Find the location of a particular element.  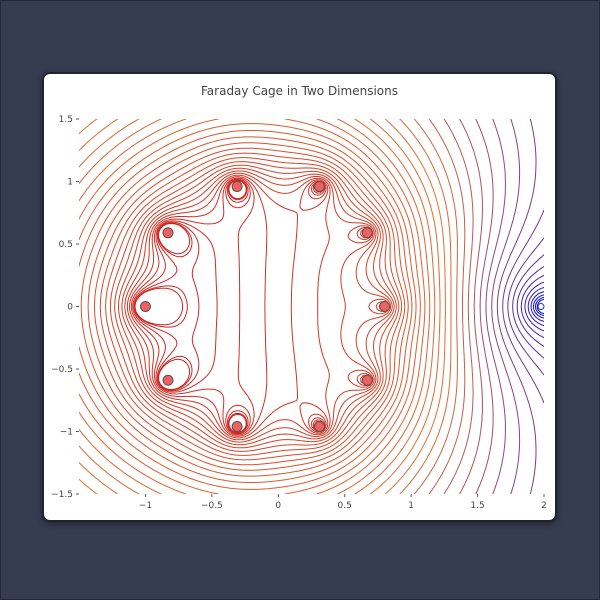

x-tick-label: −0.5 is located at coordinates (212, 506).